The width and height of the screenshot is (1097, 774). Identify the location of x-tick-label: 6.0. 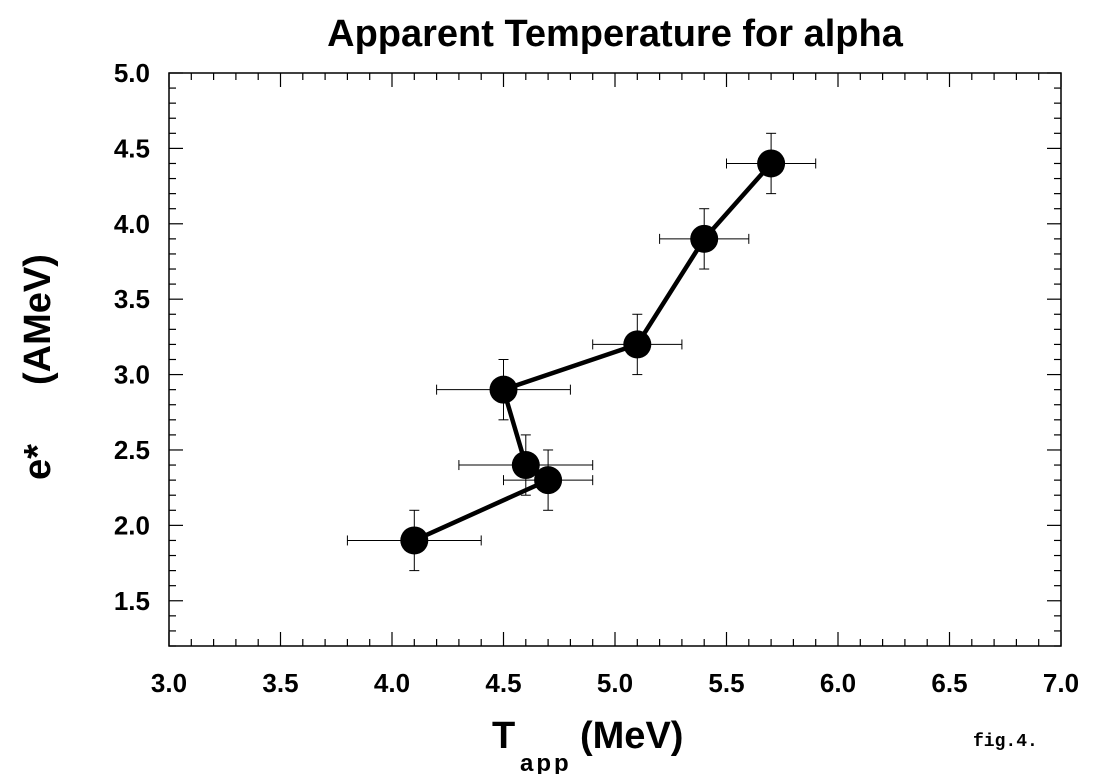
(838, 683).